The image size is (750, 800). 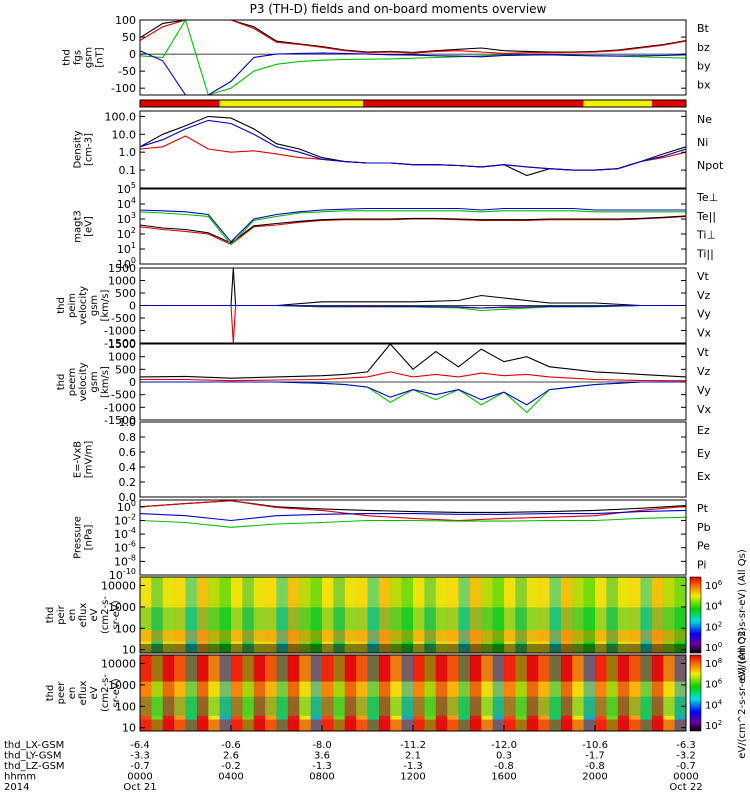 What do you see at coordinates (703, 28) in the screenshot?
I see `legend-entry: Bt` at bounding box center [703, 28].